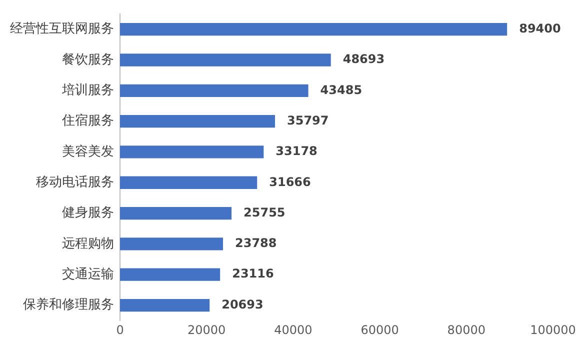  What do you see at coordinates (308, 120) in the screenshot?
I see `data-label: 35797` at bounding box center [308, 120].